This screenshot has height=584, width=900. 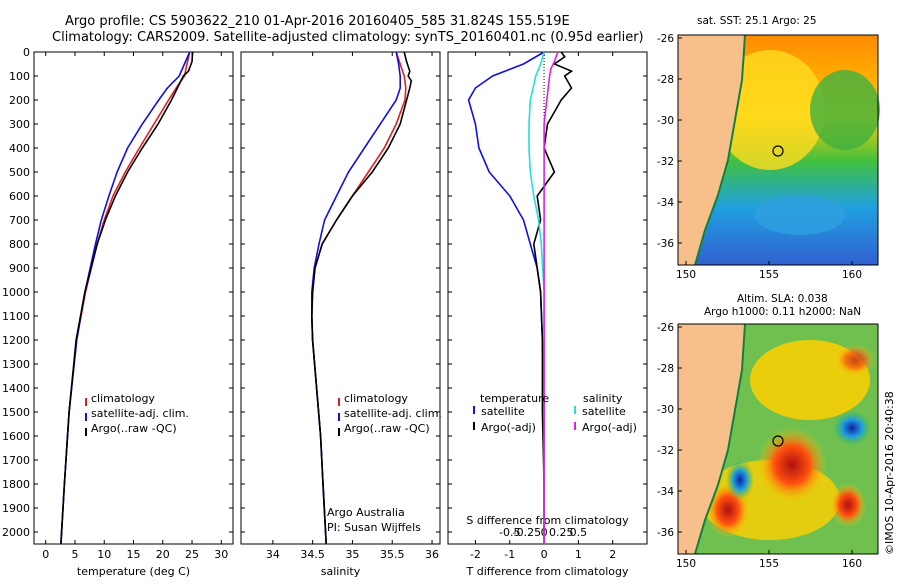 I want to click on lat-tick-label: -30, so click(x=665, y=121).